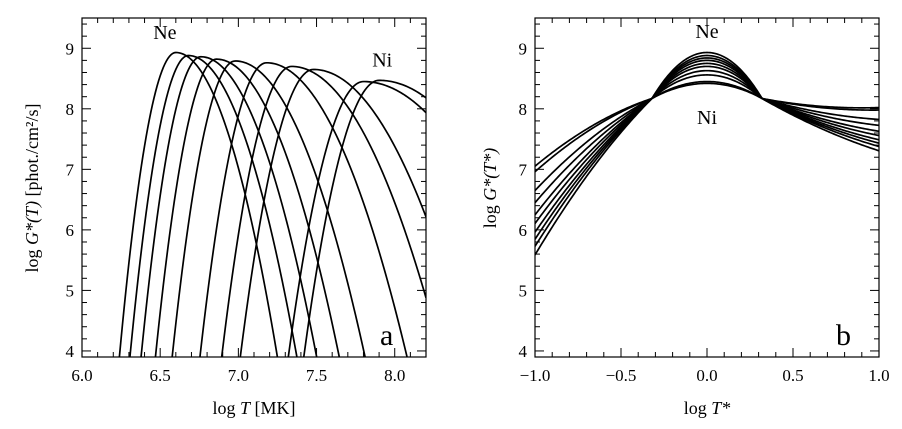 Image resolution: width=902 pixels, height=429 pixels. I want to click on panel-a-curve-ca, so click(332, 212).